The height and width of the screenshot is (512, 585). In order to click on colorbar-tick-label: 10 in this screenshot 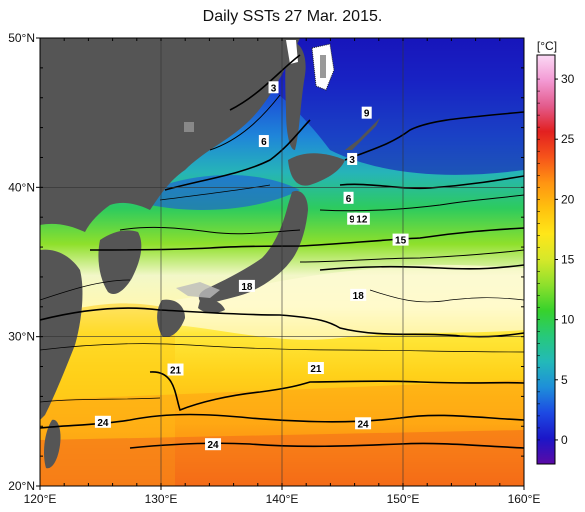, I will do `click(568, 320)`.